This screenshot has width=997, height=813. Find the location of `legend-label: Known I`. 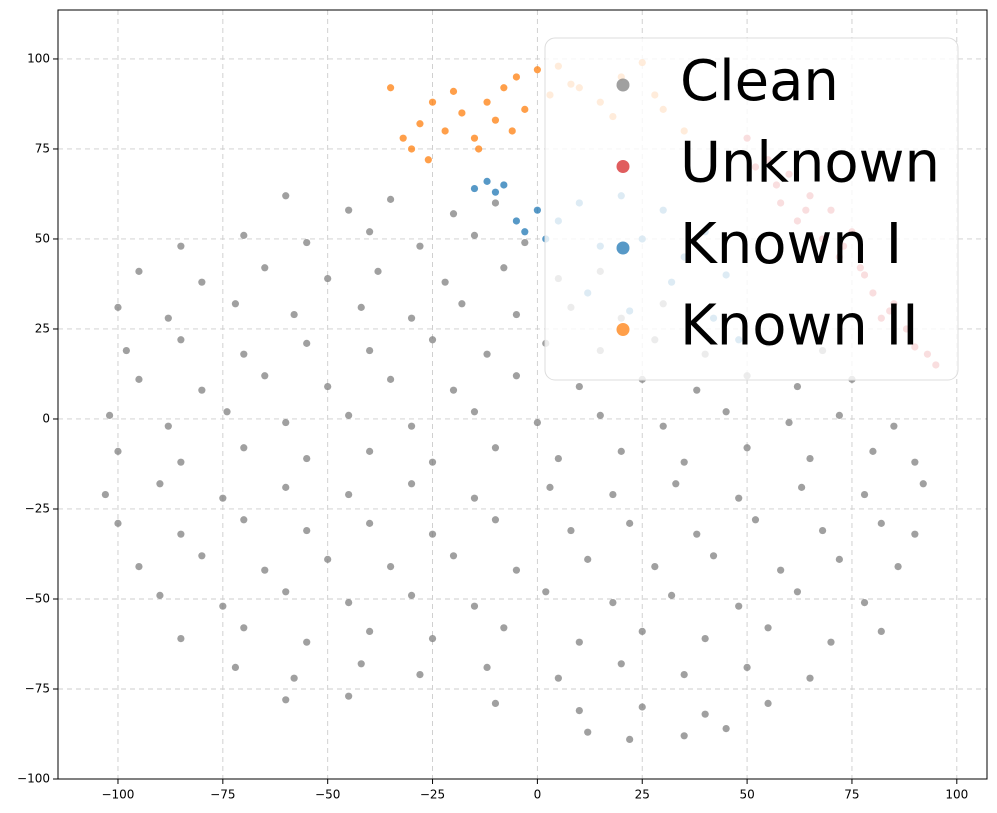

legend-label: Known I is located at coordinates (791, 244).